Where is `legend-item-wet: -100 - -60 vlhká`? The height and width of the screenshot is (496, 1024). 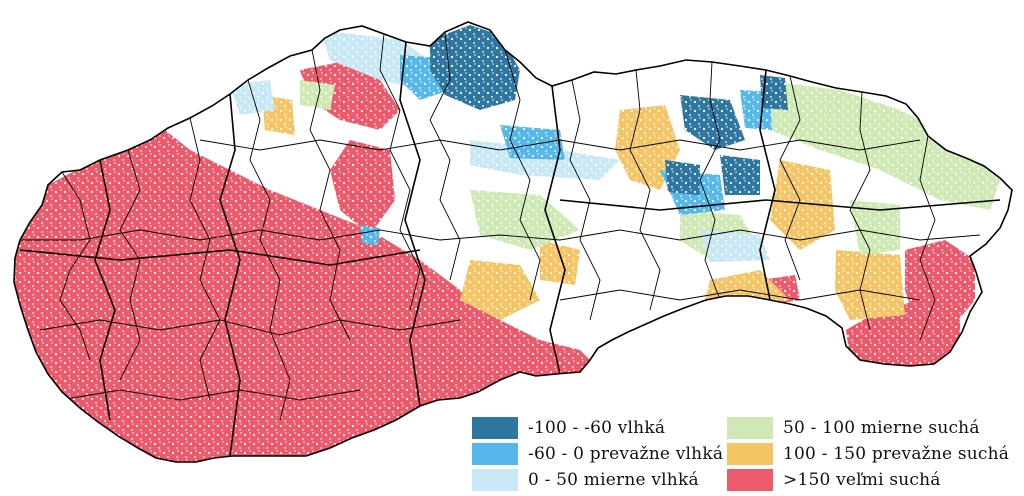
legend-item-wet: -100 - -60 vlhká is located at coordinates (568, 428).